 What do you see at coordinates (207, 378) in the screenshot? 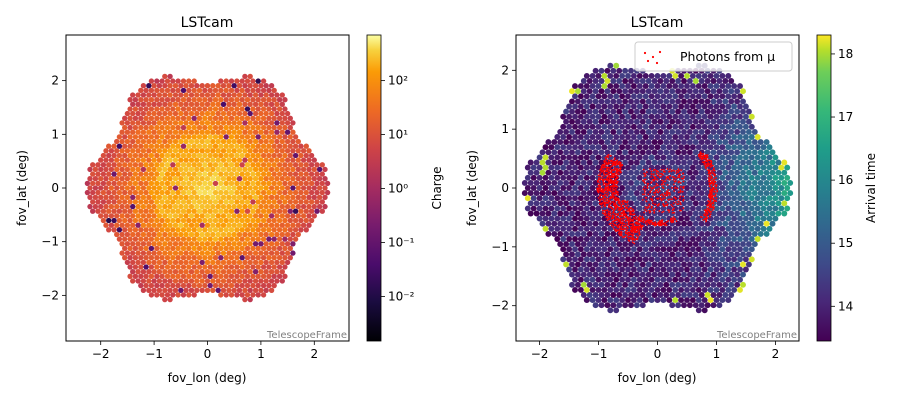
I see `x-axis-label-left: fov_lon (deg)` at bounding box center [207, 378].